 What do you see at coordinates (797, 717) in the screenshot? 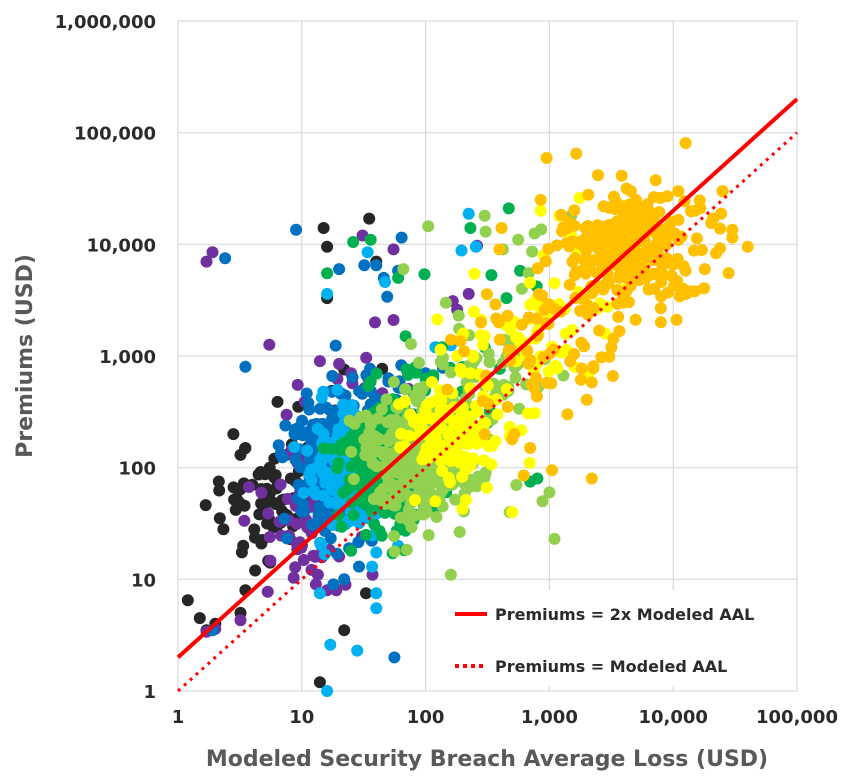
I see `x-tick-label: 100,000` at bounding box center [797, 717].